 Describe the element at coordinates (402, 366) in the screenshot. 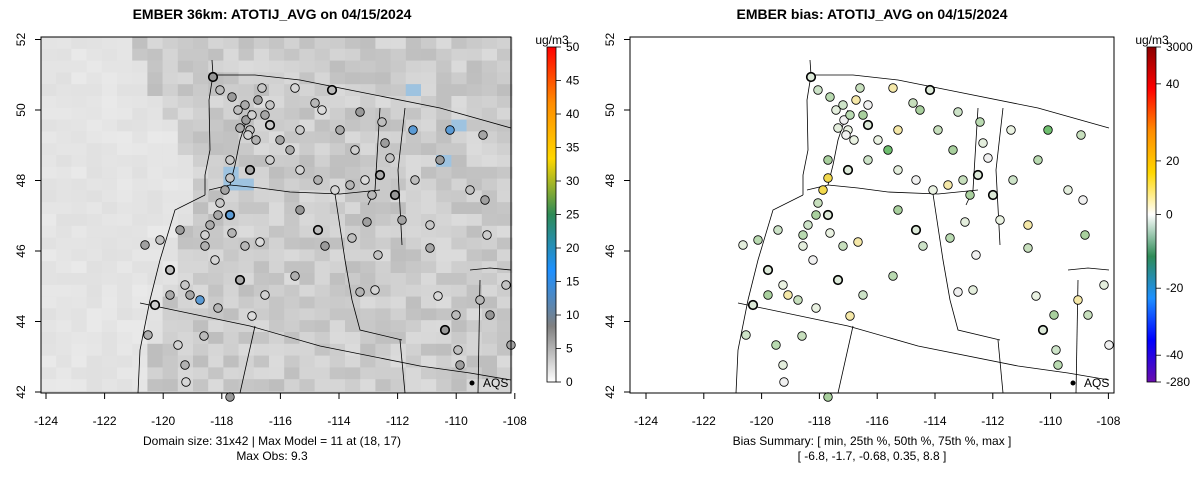

I see `state-border-line` at that location.